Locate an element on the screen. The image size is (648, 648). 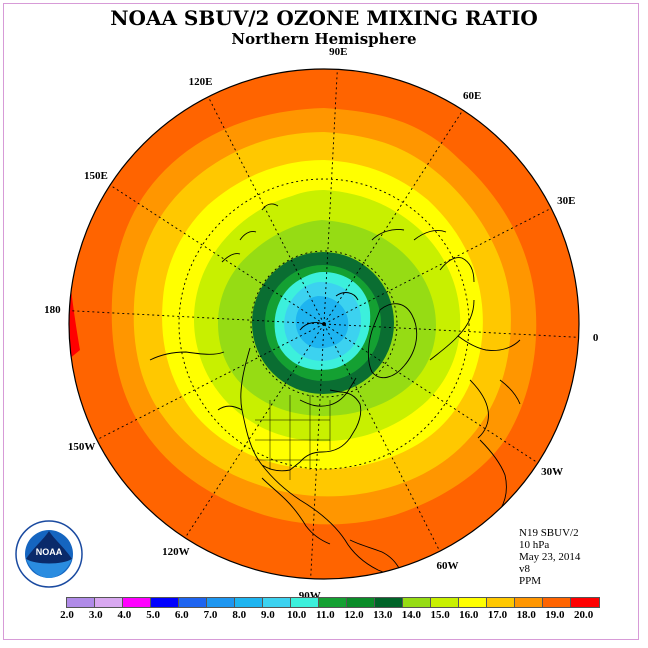
map-subtitle: Northern Hemisphere is located at coordinates (324, 39).